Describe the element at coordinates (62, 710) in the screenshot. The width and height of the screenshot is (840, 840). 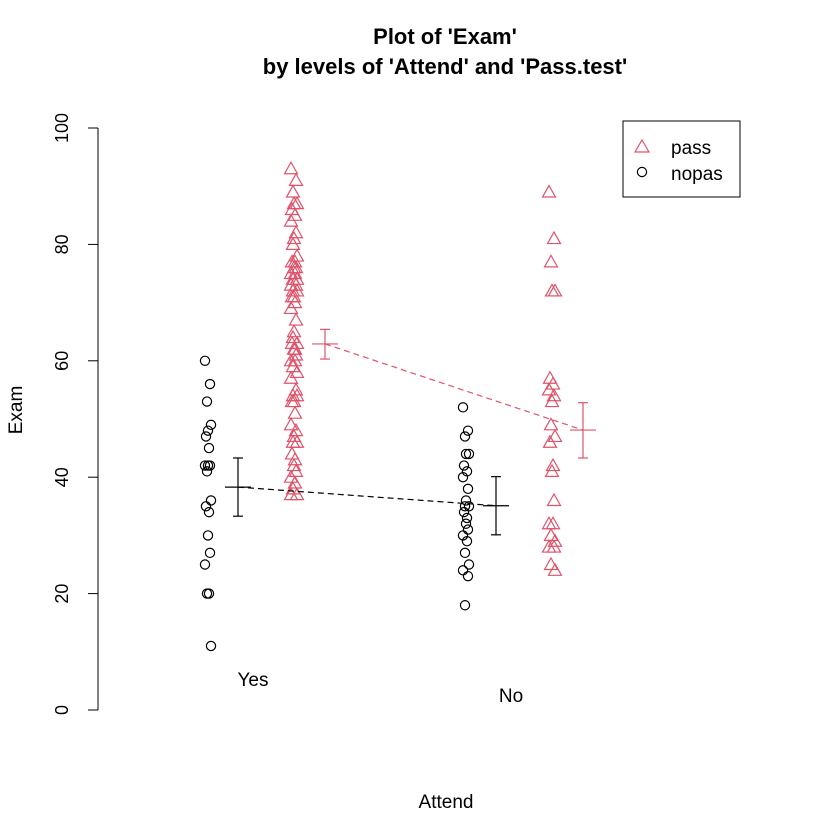
I see `y-tick-label: 0` at that location.